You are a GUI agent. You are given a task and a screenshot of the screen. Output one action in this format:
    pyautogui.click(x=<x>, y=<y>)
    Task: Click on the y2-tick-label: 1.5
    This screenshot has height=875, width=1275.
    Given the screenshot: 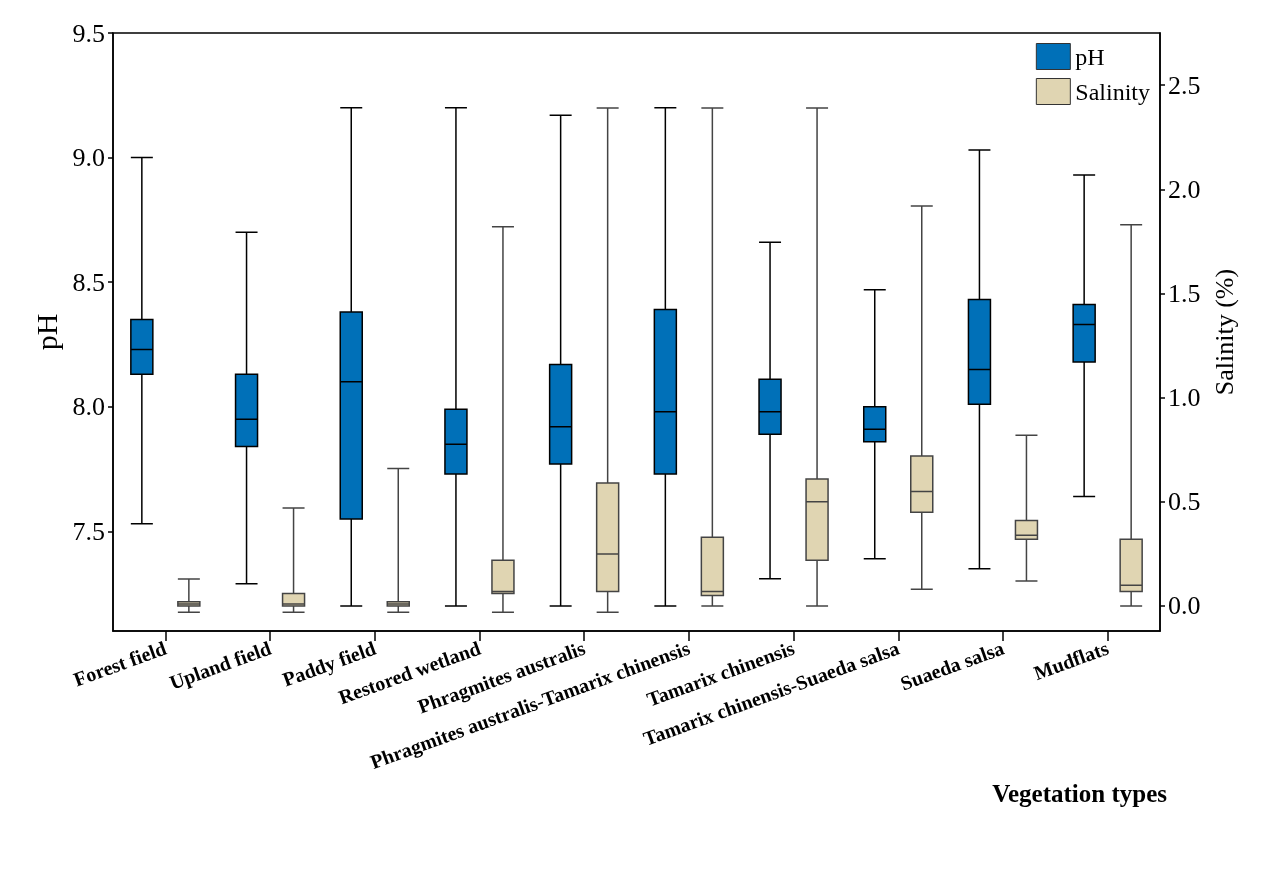 What is the action you would take?
    pyautogui.click(x=1184, y=293)
    